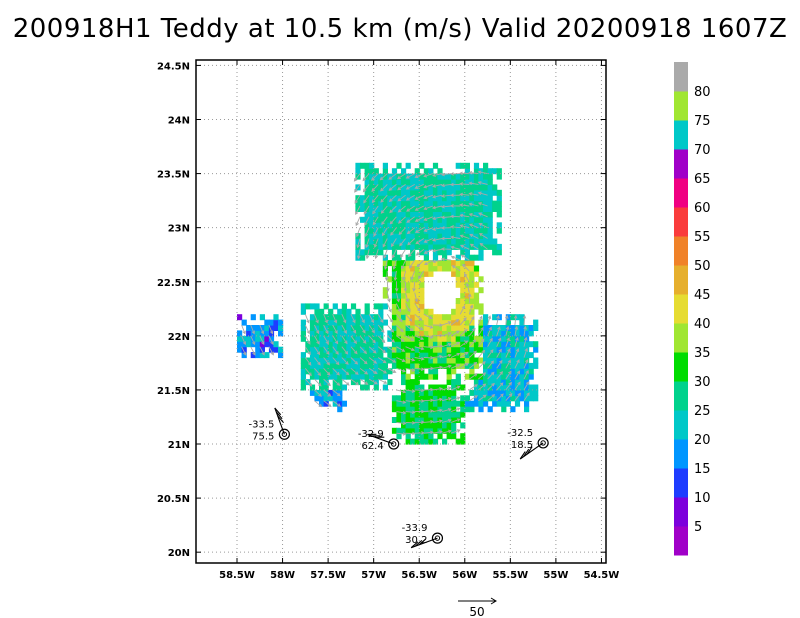 The height and width of the screenshot is (618, 800). What do you see at coordinates (520, 433) in the screenshot?
I see `dropsonde-temp-label: -32.5` at bounding box center [520, 433].